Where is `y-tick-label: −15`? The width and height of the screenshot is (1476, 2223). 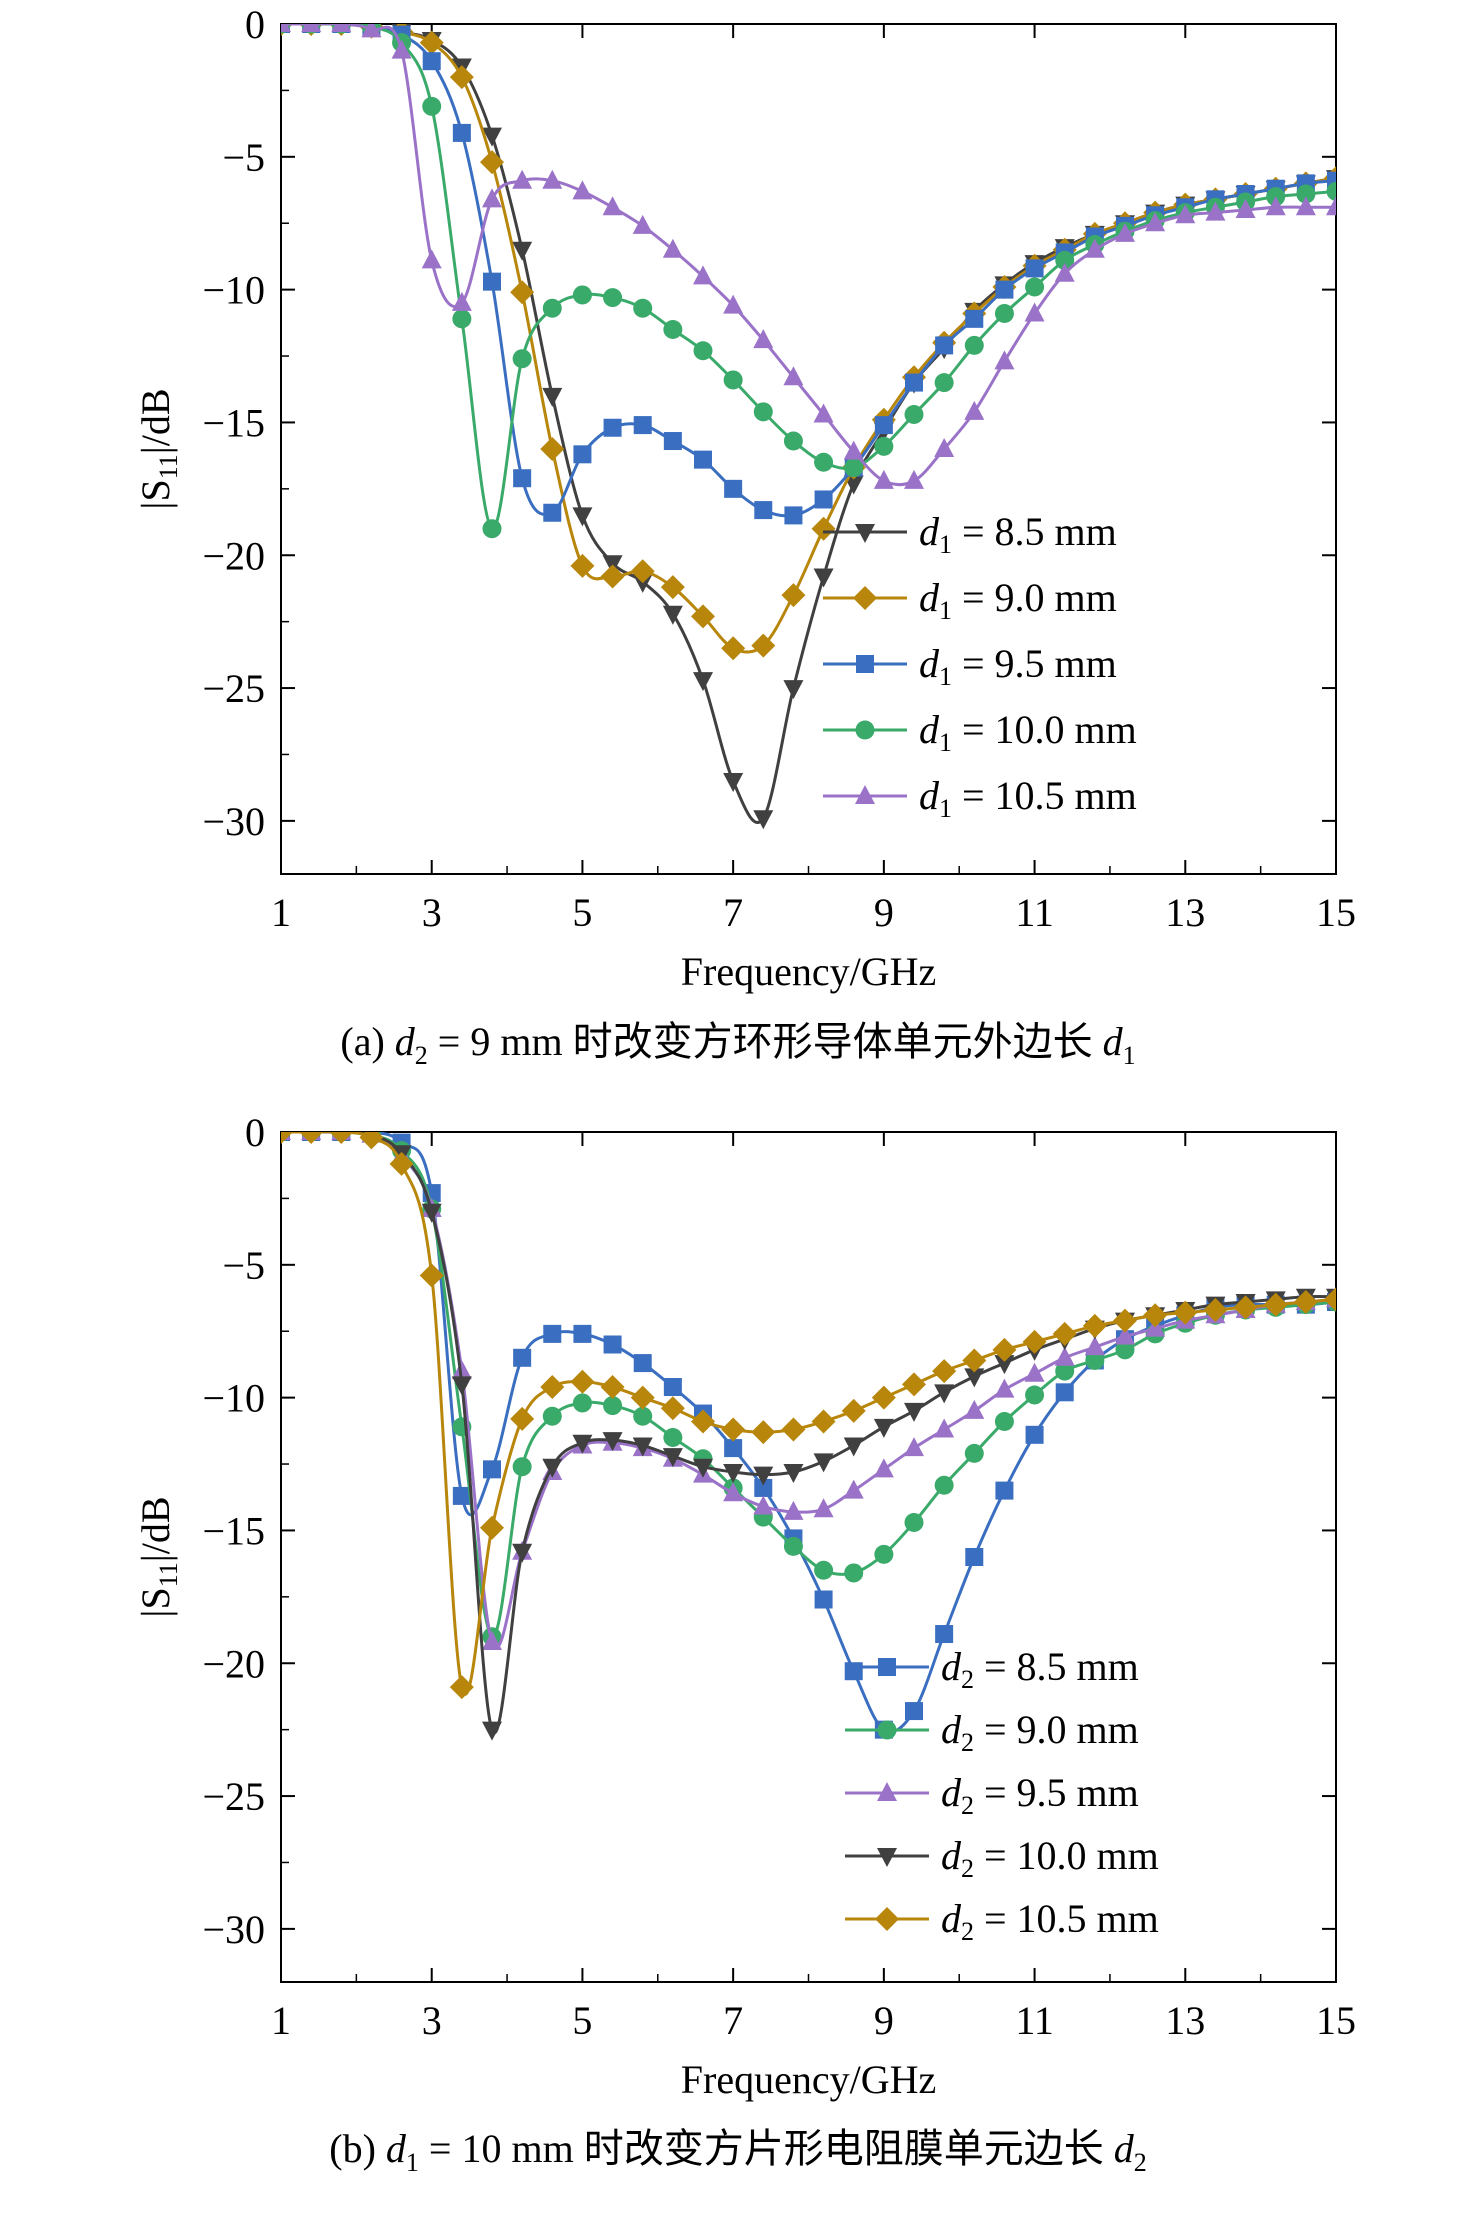
y-tick-label: −15 is located at coordinates (233, 1530).